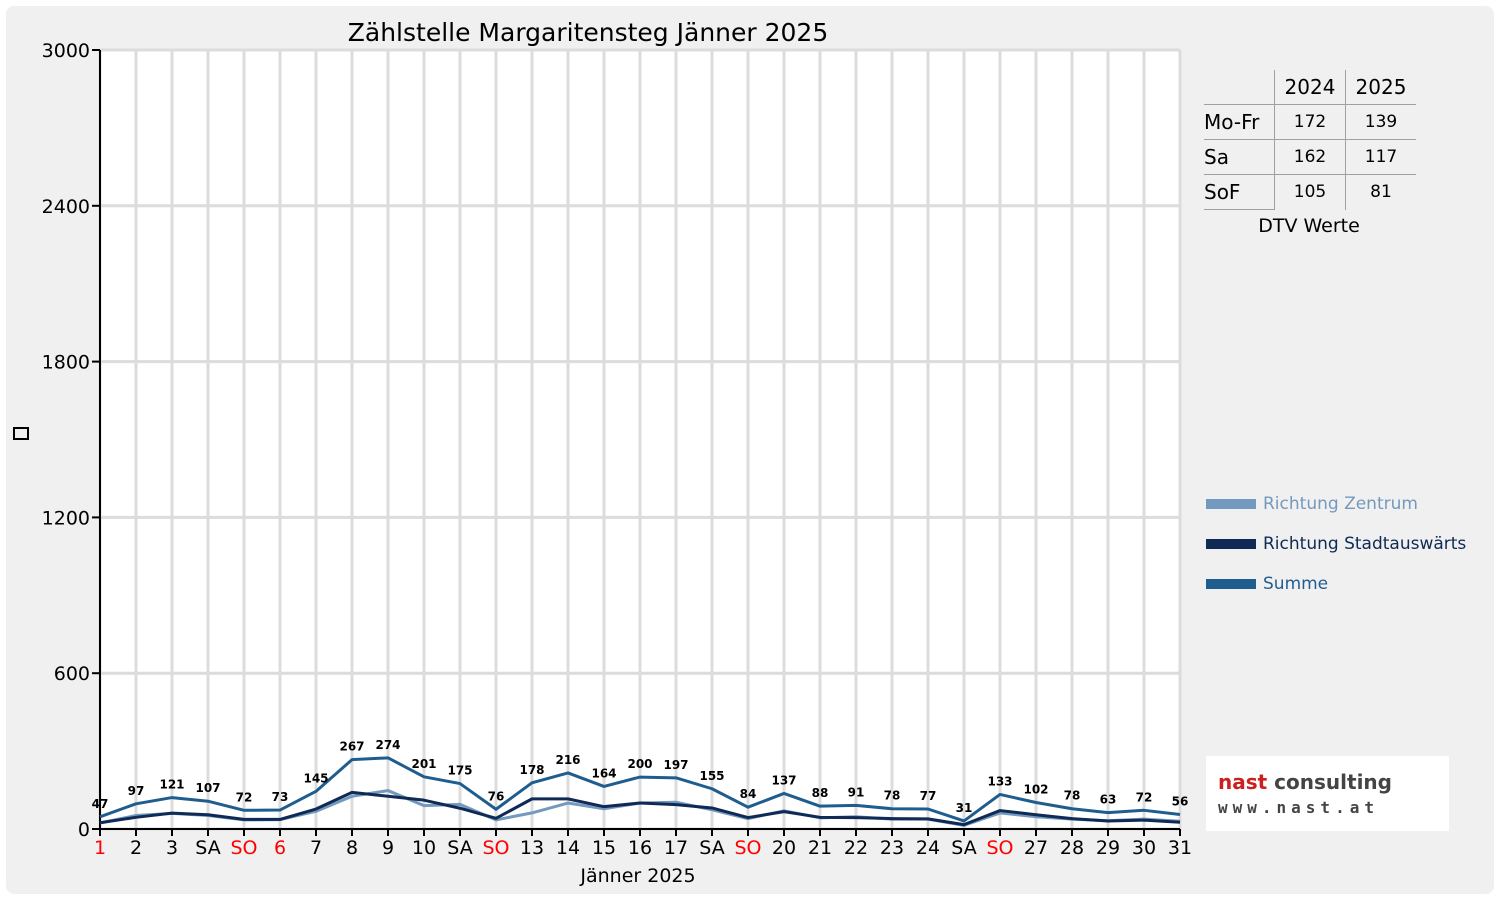 Image resolution: width=1500 pixels, height=900 pixels. Describe the element at coordinates (1072, 848) in the screenshot. I see `x-tick-label: 28` at that location.